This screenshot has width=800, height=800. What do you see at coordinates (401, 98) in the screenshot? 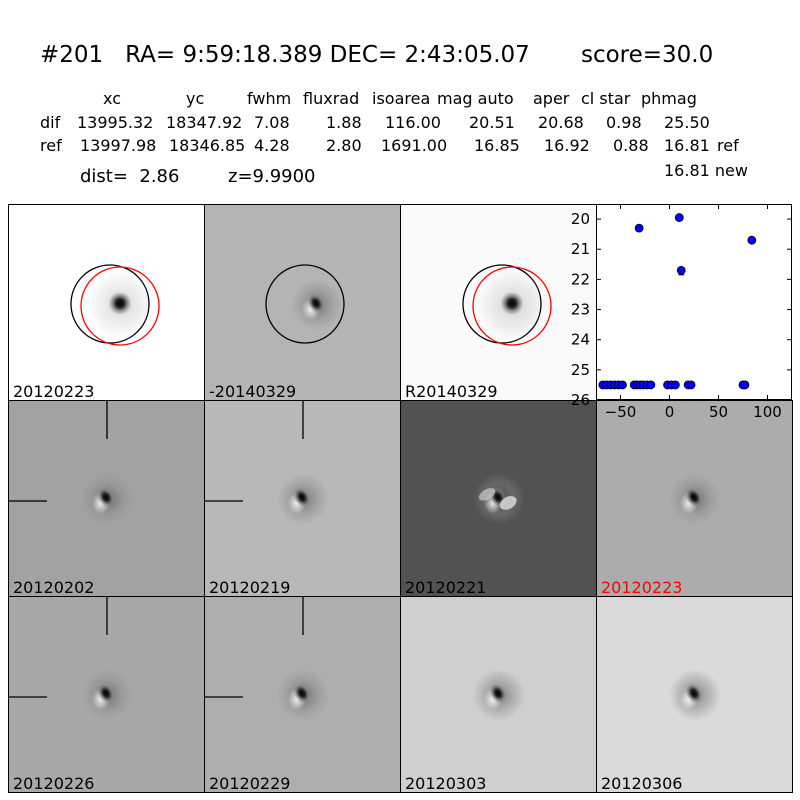
I see `col-header-isoarea: isoarea` at bounding box center [401, 98].